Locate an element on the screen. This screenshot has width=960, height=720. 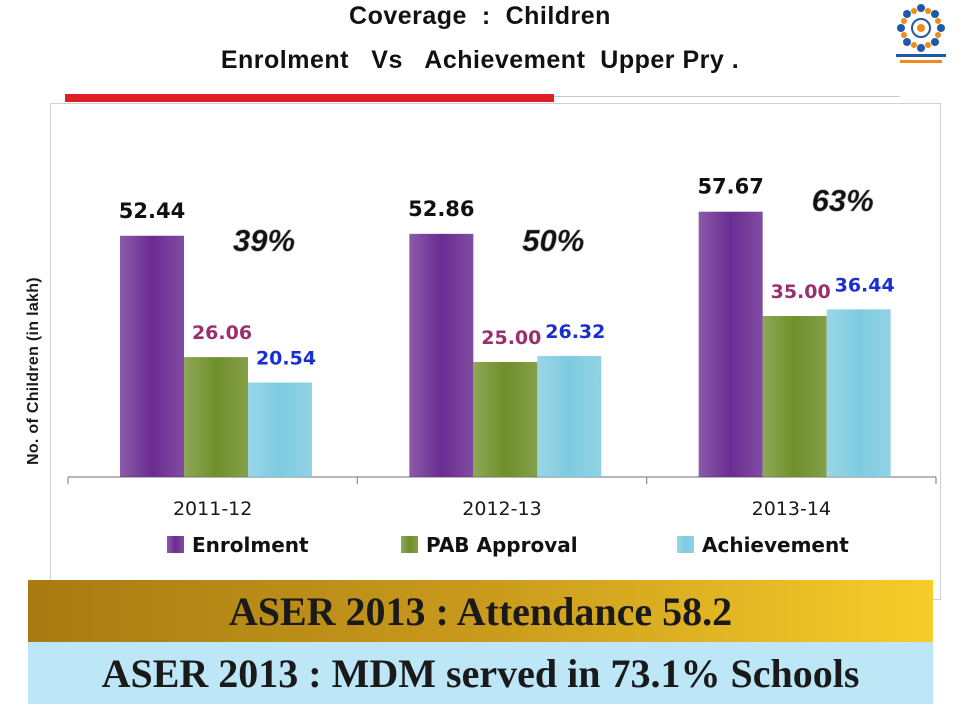
data-label-enrolment-2013-14: 57.67 is located at coordinates (730, 187).